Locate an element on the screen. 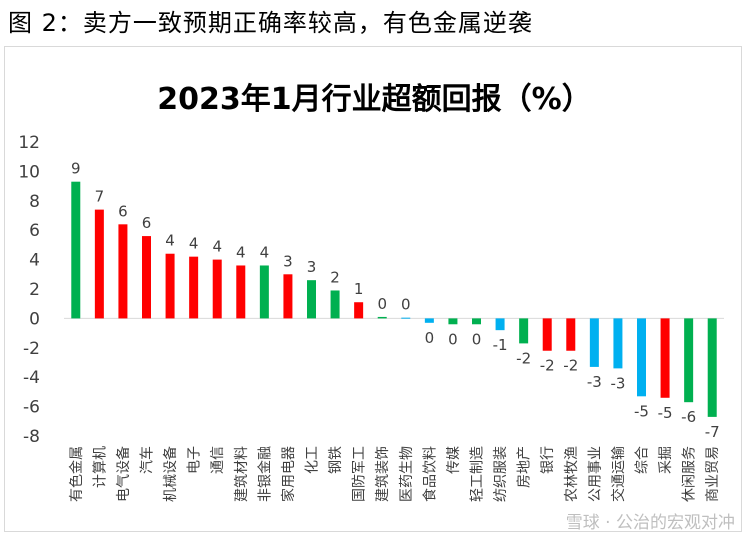  x-tick-label: 交通运输 is located at coordinates (618, 474).